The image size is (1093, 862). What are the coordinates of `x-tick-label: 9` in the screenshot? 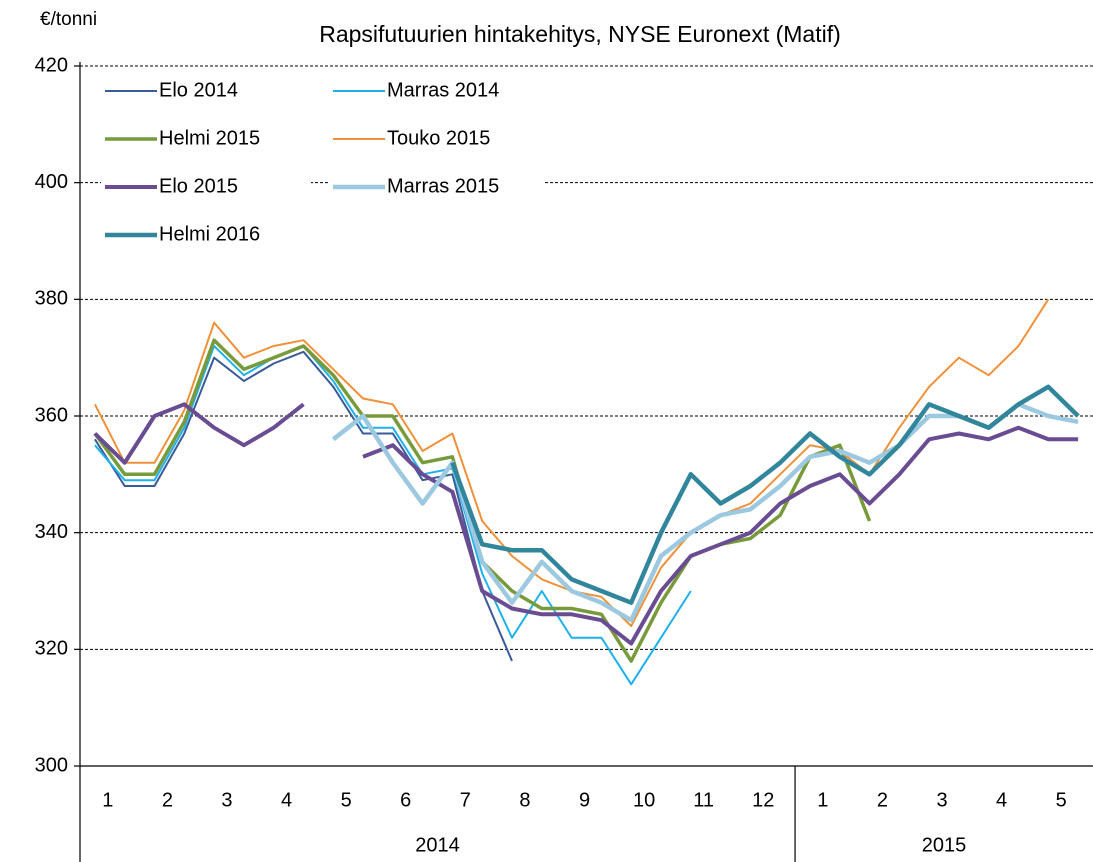 It's located at (584, 800).